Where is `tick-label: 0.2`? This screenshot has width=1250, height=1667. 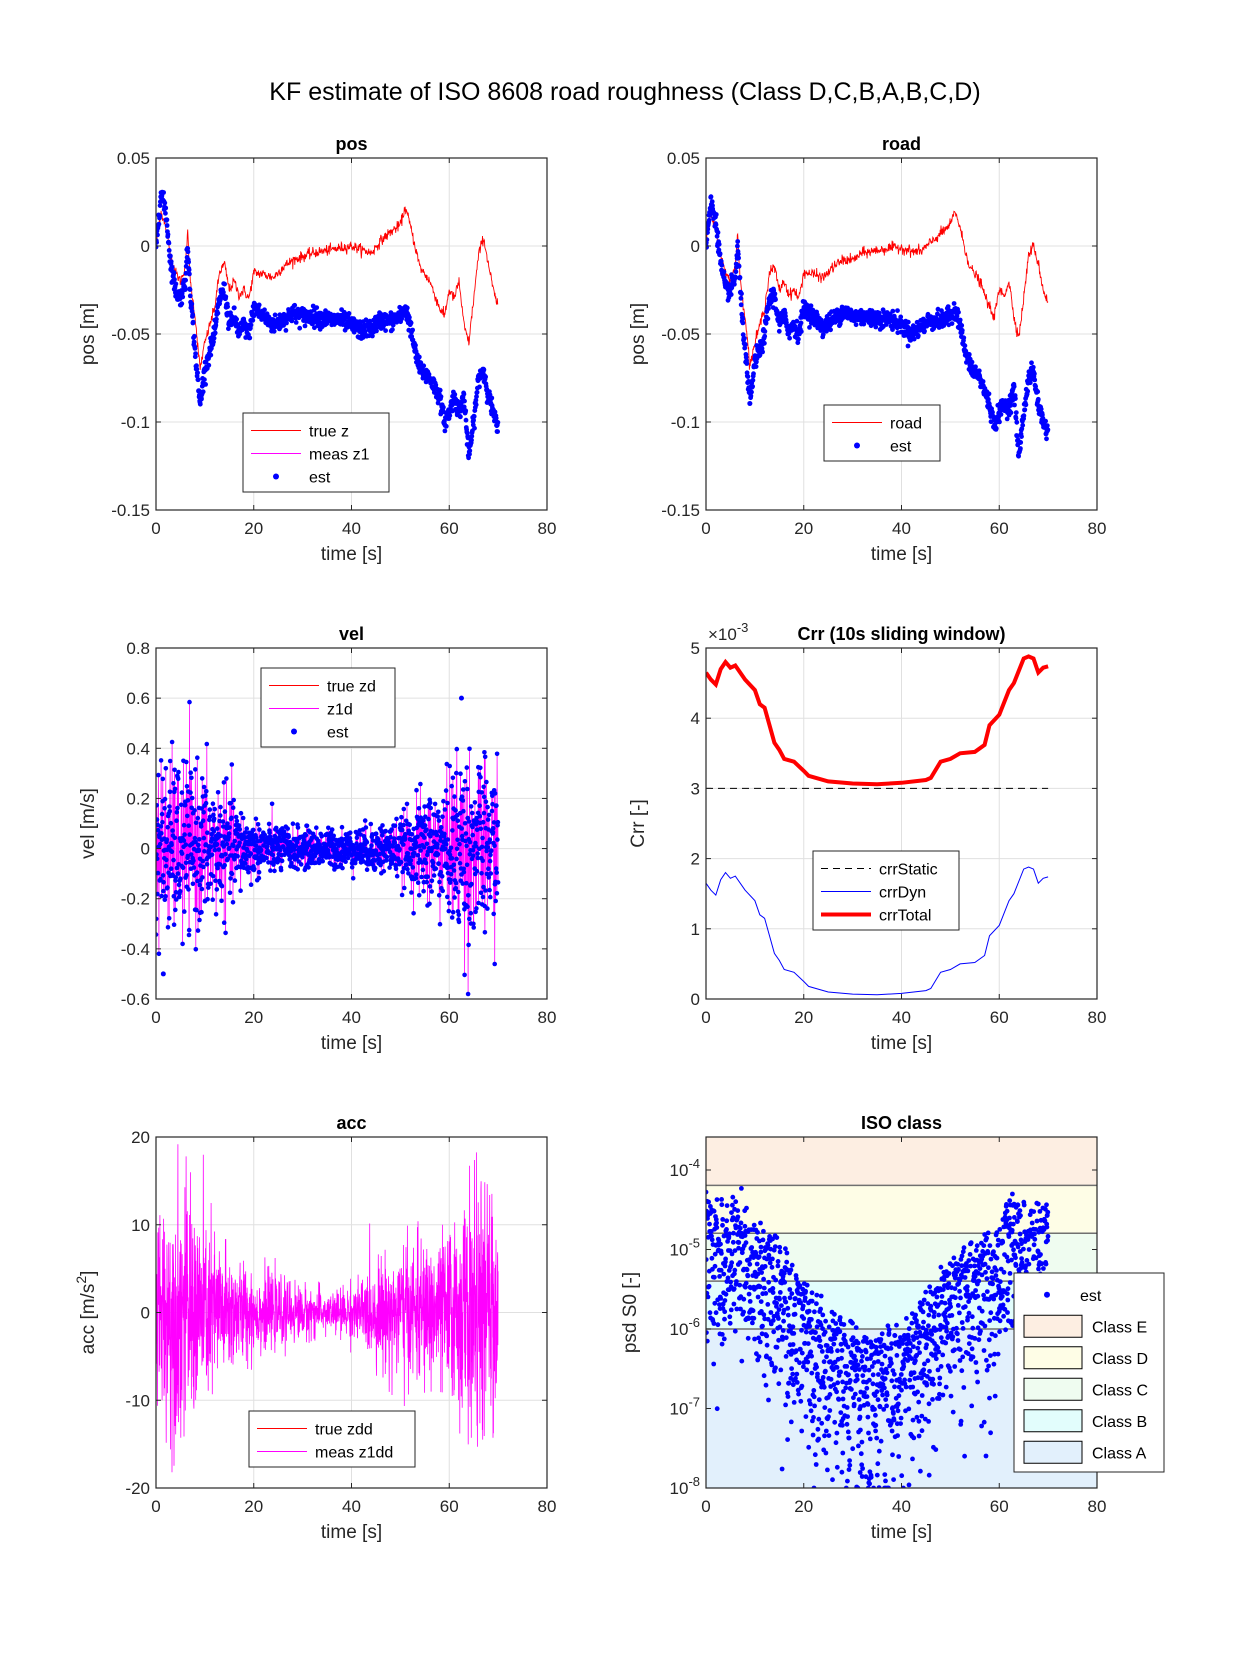
tick-label: 0.2 is located at coordinates (138, 798).